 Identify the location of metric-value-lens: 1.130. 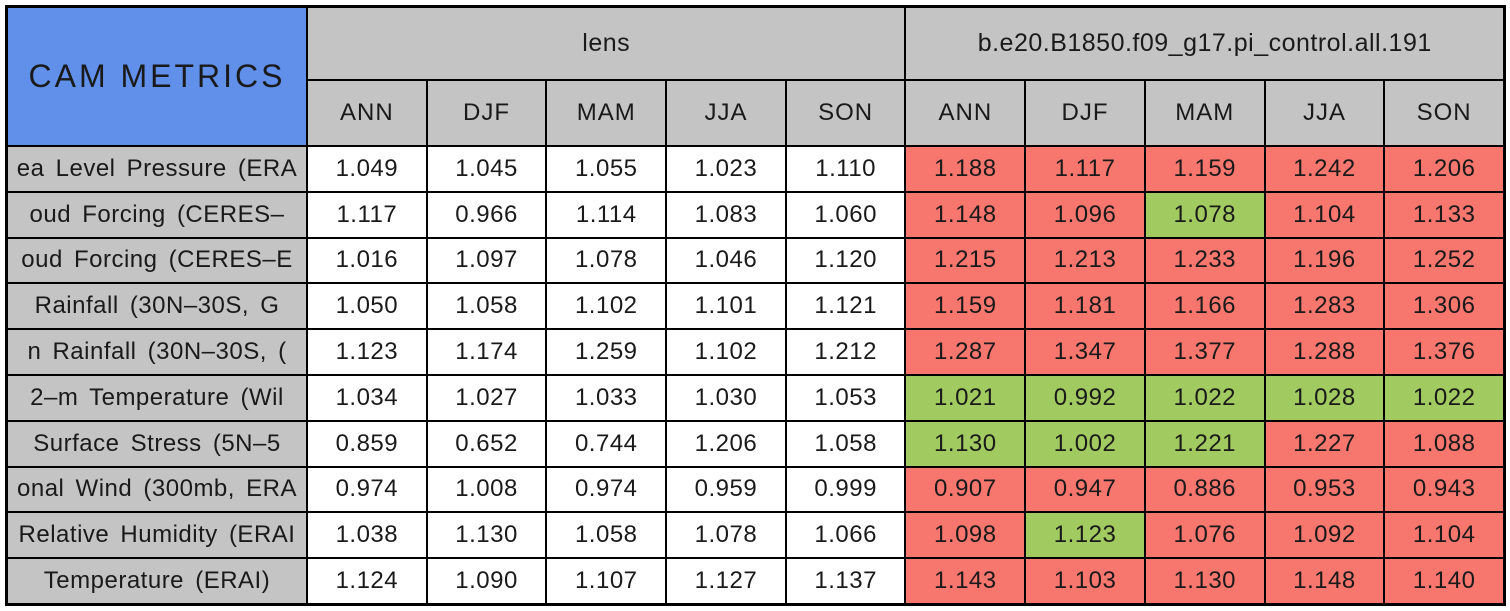
(486, 535).